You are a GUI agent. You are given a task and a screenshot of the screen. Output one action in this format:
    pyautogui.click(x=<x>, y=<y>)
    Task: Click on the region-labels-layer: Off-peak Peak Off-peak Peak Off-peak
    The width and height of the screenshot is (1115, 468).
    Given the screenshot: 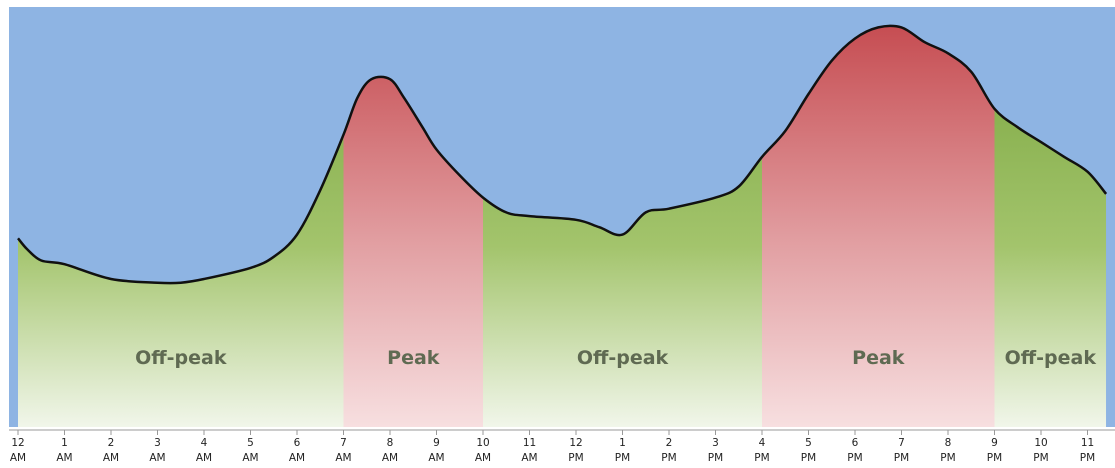 What is the action you would take?
    pyautogui.click(x=615, y=358)
    